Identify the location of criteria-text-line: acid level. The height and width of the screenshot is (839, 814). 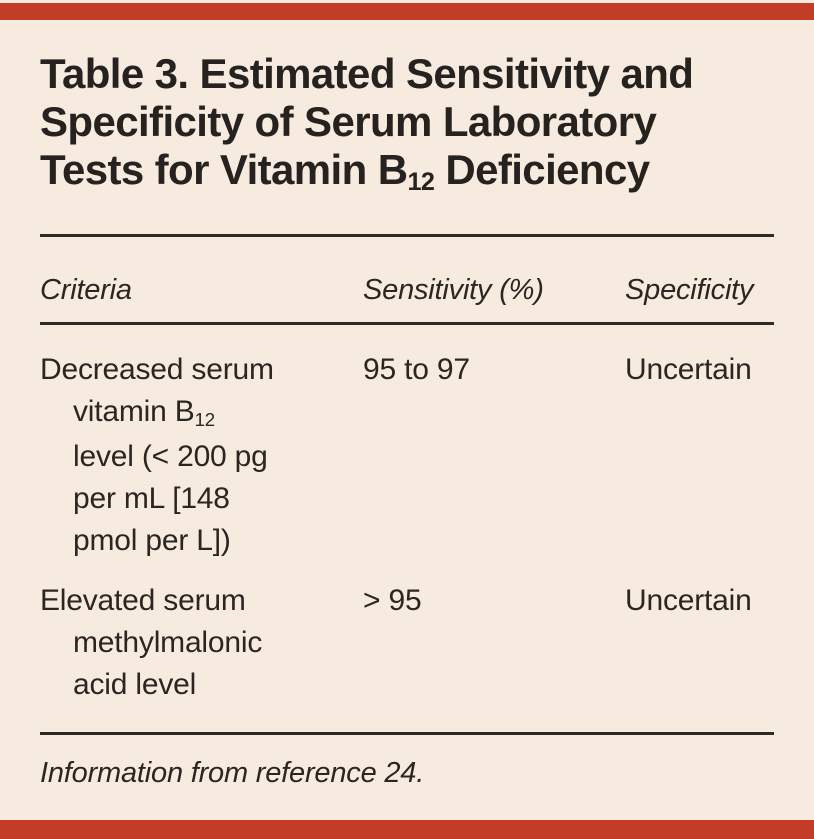
(135, 684).